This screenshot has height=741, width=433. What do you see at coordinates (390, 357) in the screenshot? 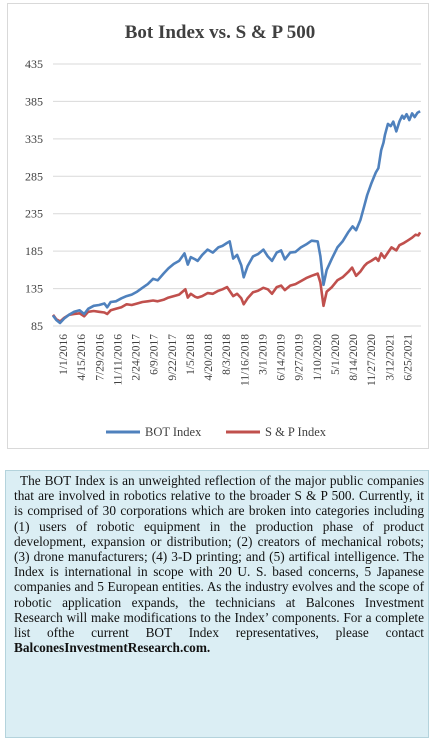
I see `x-tick-label: 3/12/2021` at bounding box center [390, 357].